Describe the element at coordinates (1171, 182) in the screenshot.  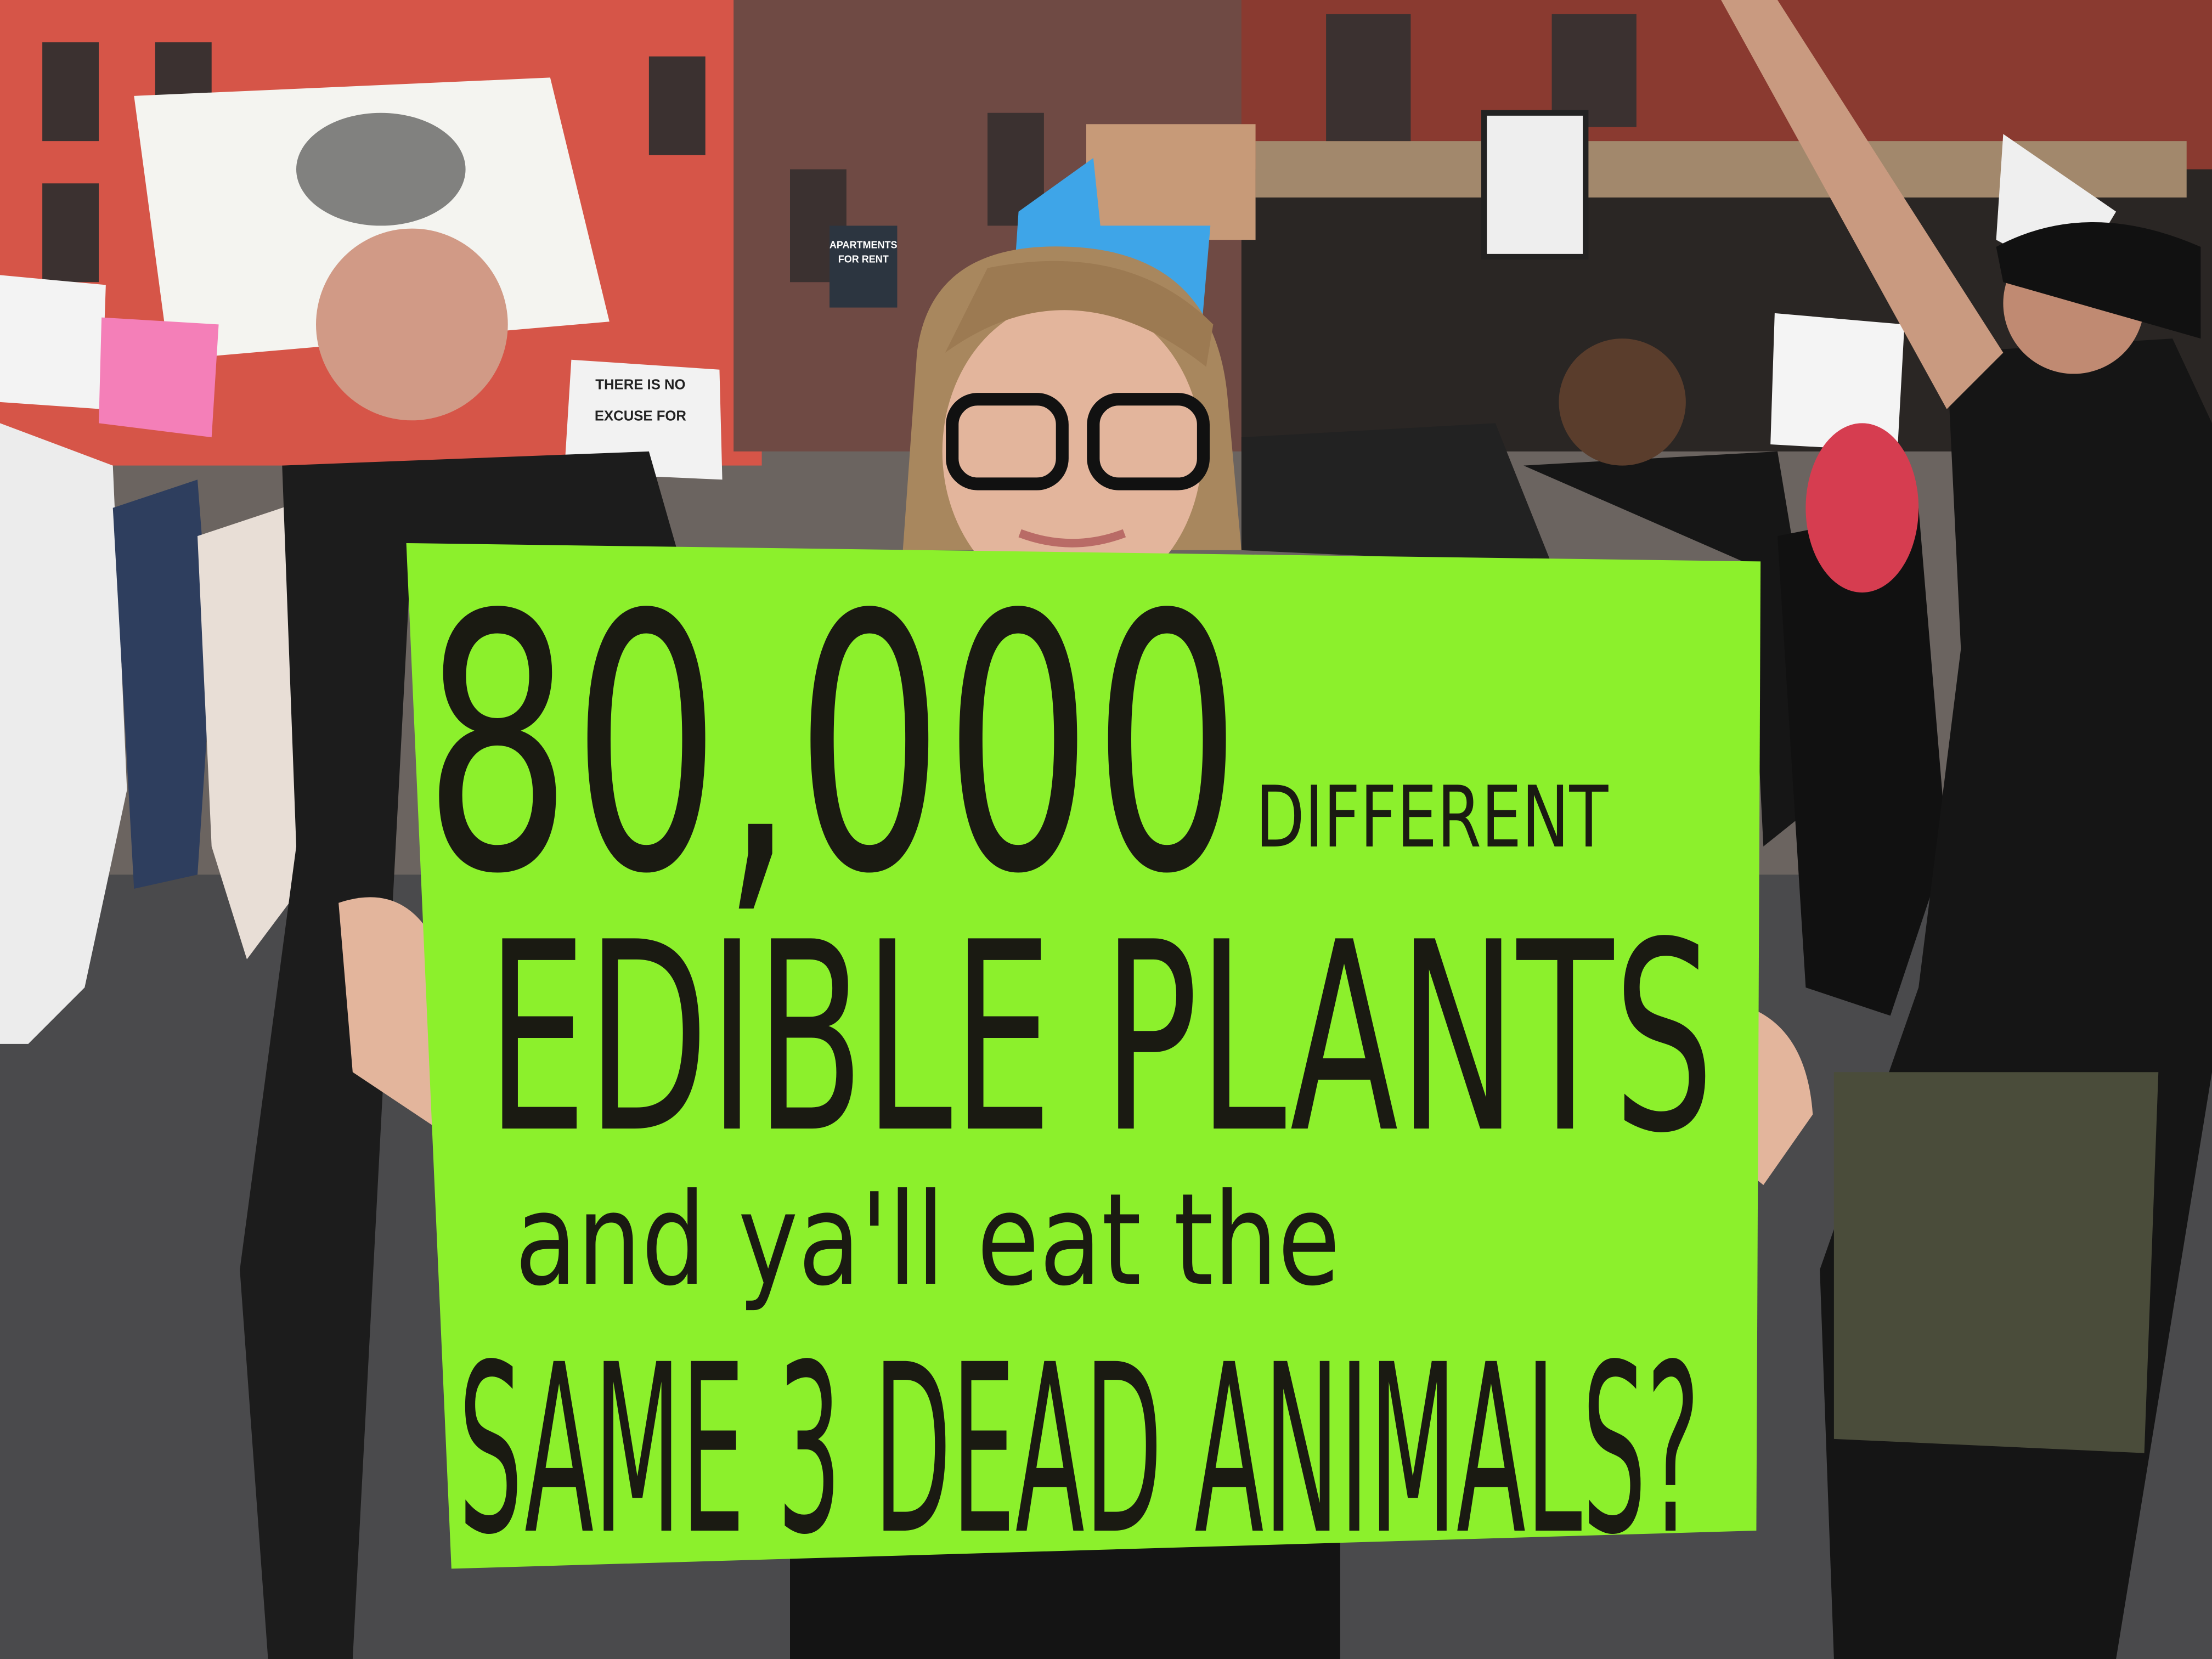
I see `cardboard-box` at that location.